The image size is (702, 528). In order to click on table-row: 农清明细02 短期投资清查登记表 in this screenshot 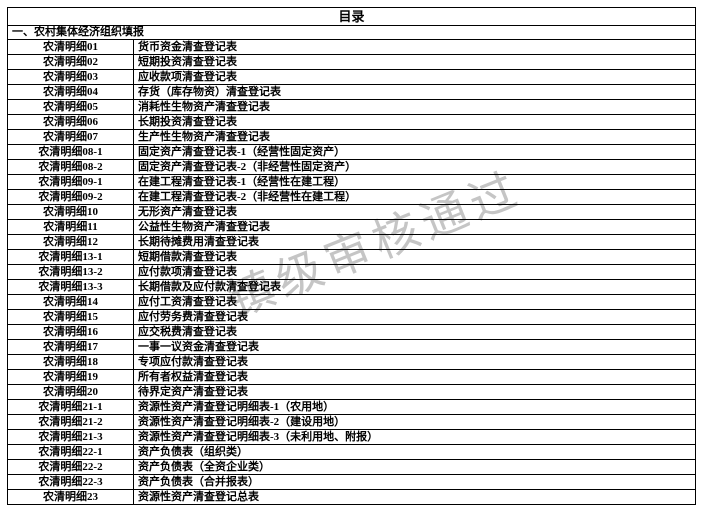, I will do `click(351, 62)`.